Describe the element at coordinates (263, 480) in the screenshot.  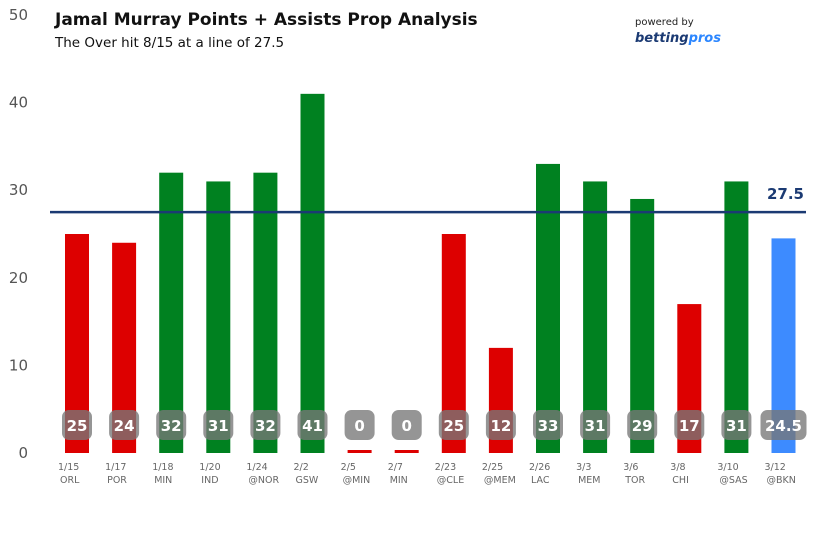
I see `x-tick-opponent: @NOR` at that location.